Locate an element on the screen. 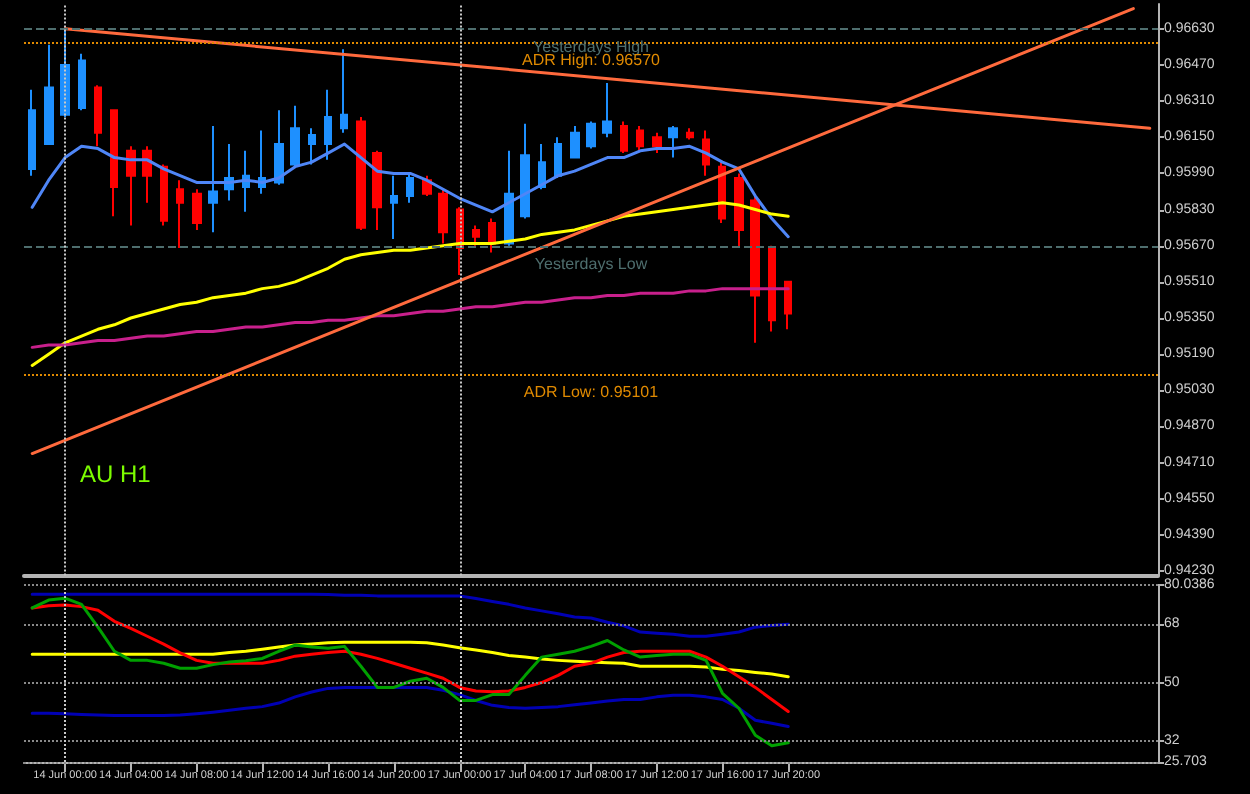 The image size is (1250, 794). annotation: AU H1 is located at coordinates (116, 474).